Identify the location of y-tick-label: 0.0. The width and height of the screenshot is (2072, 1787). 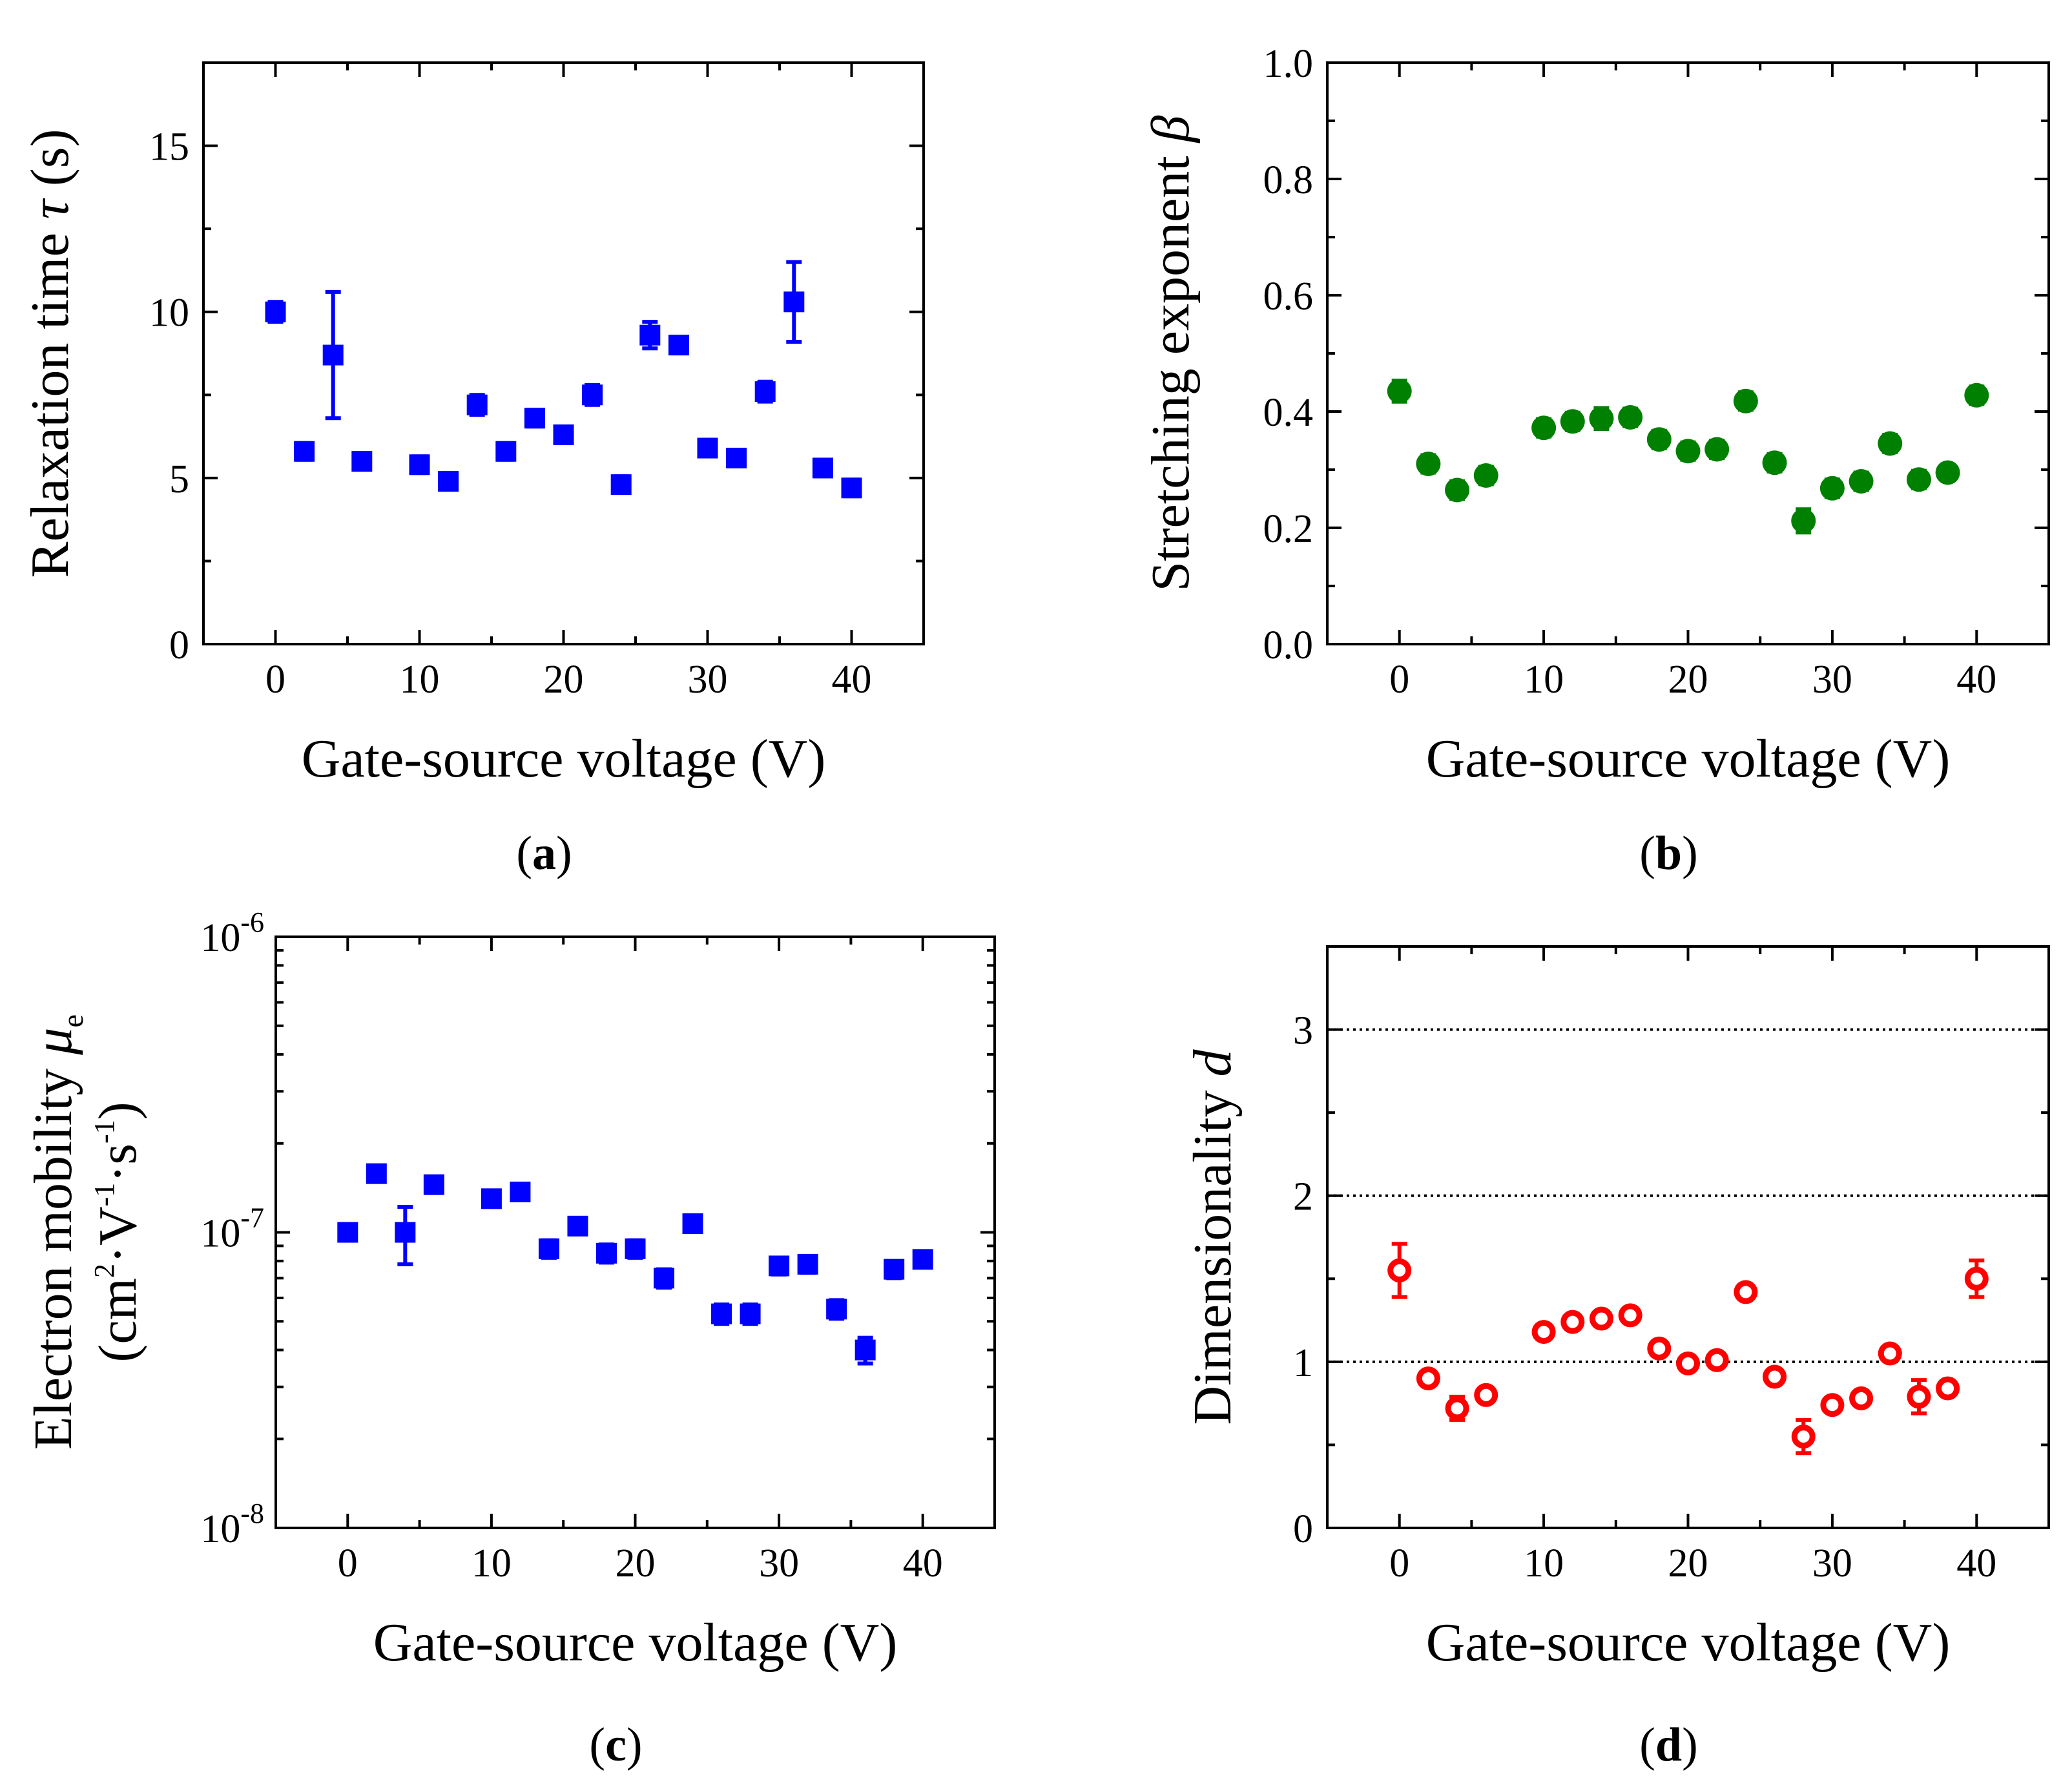
(1288, 645).